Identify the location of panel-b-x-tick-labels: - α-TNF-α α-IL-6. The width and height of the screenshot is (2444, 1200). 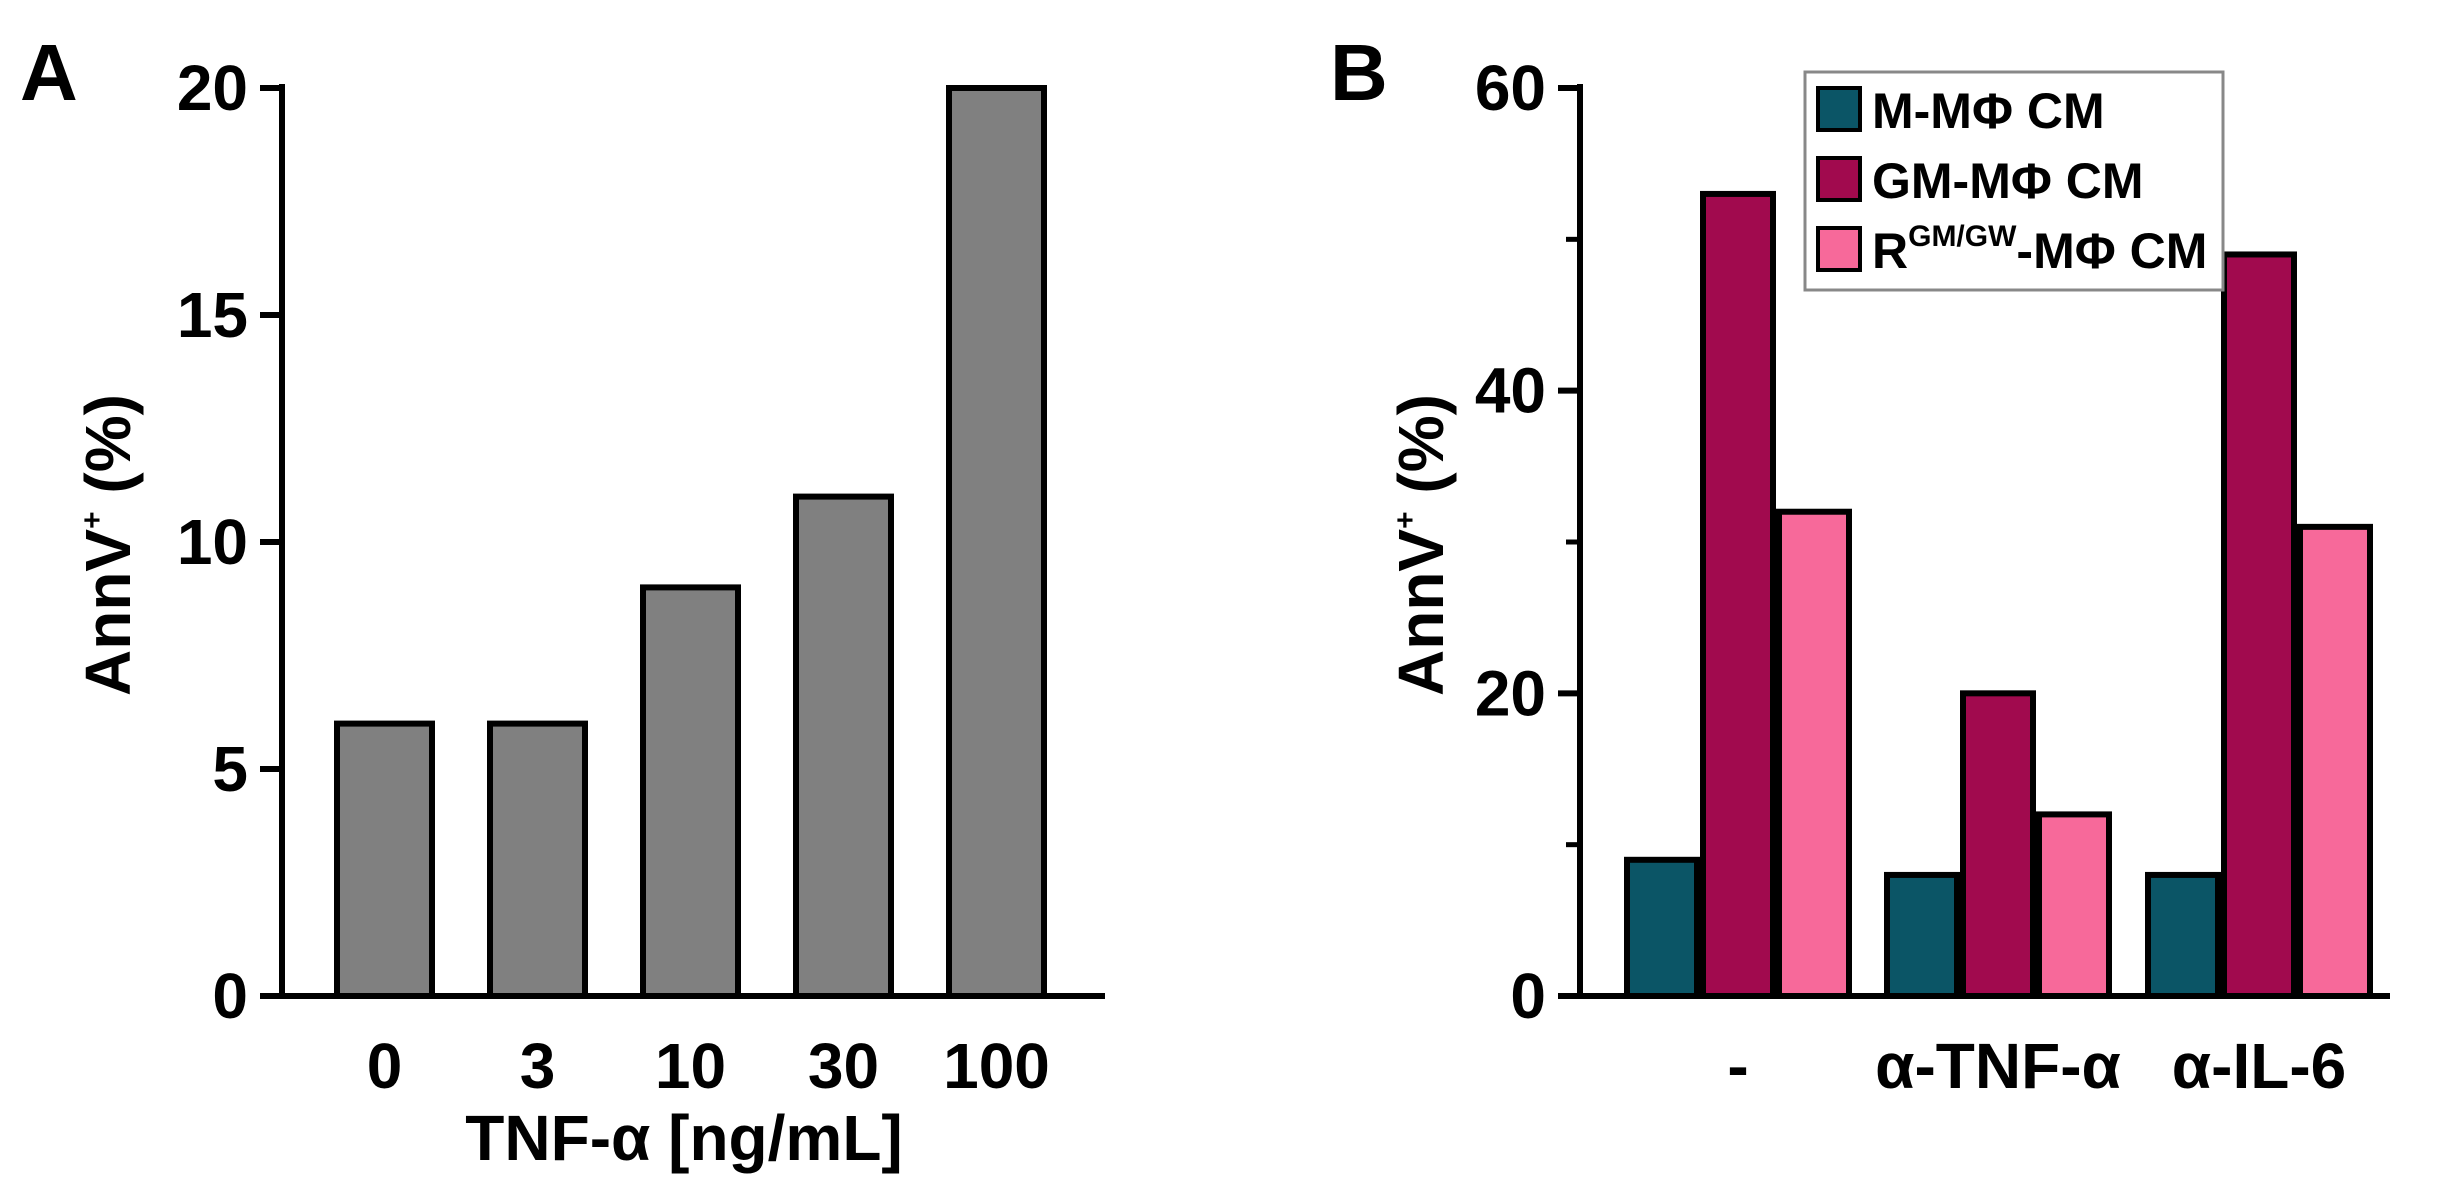
(2036, 1066).